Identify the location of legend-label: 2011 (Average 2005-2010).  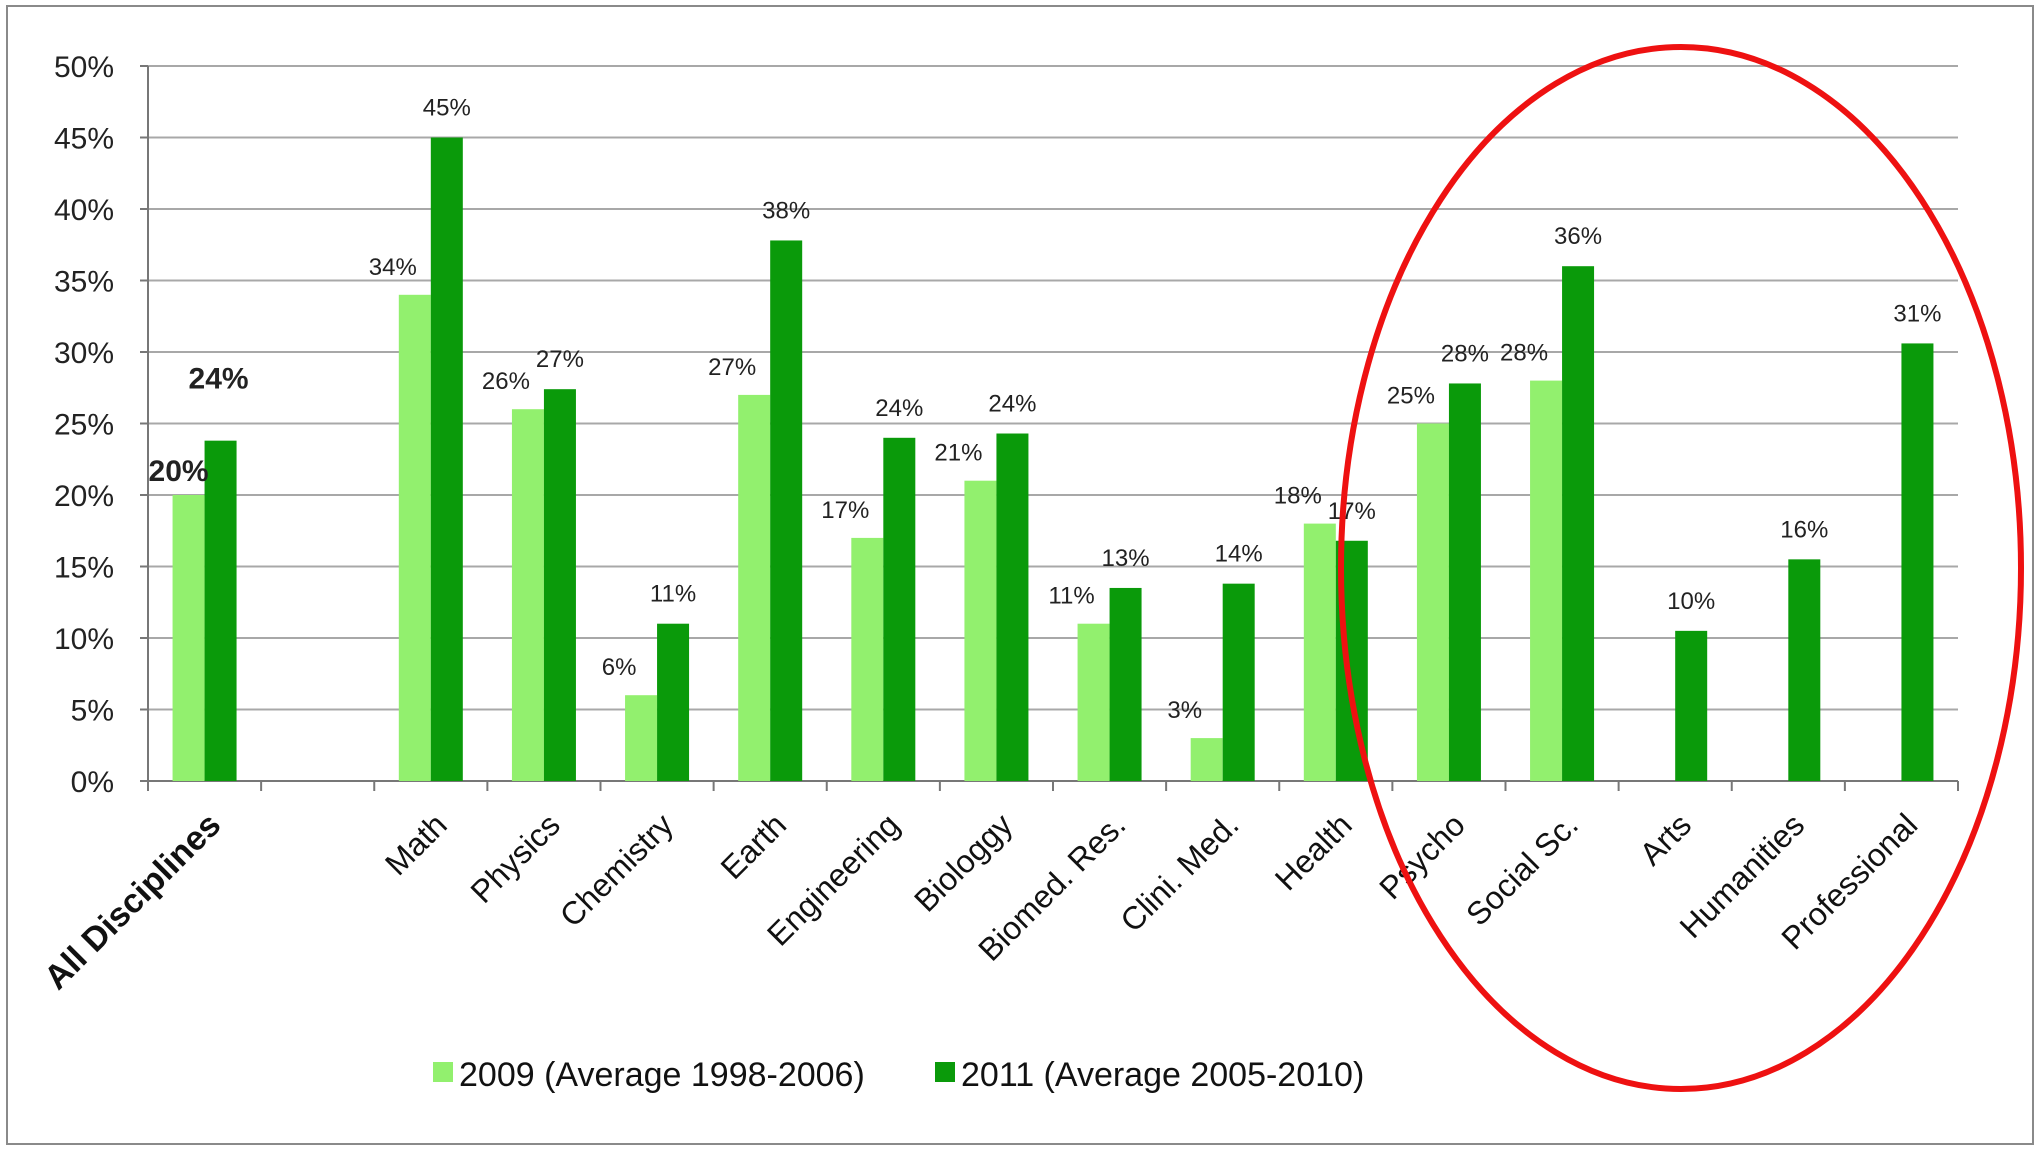
(1162, 1075).